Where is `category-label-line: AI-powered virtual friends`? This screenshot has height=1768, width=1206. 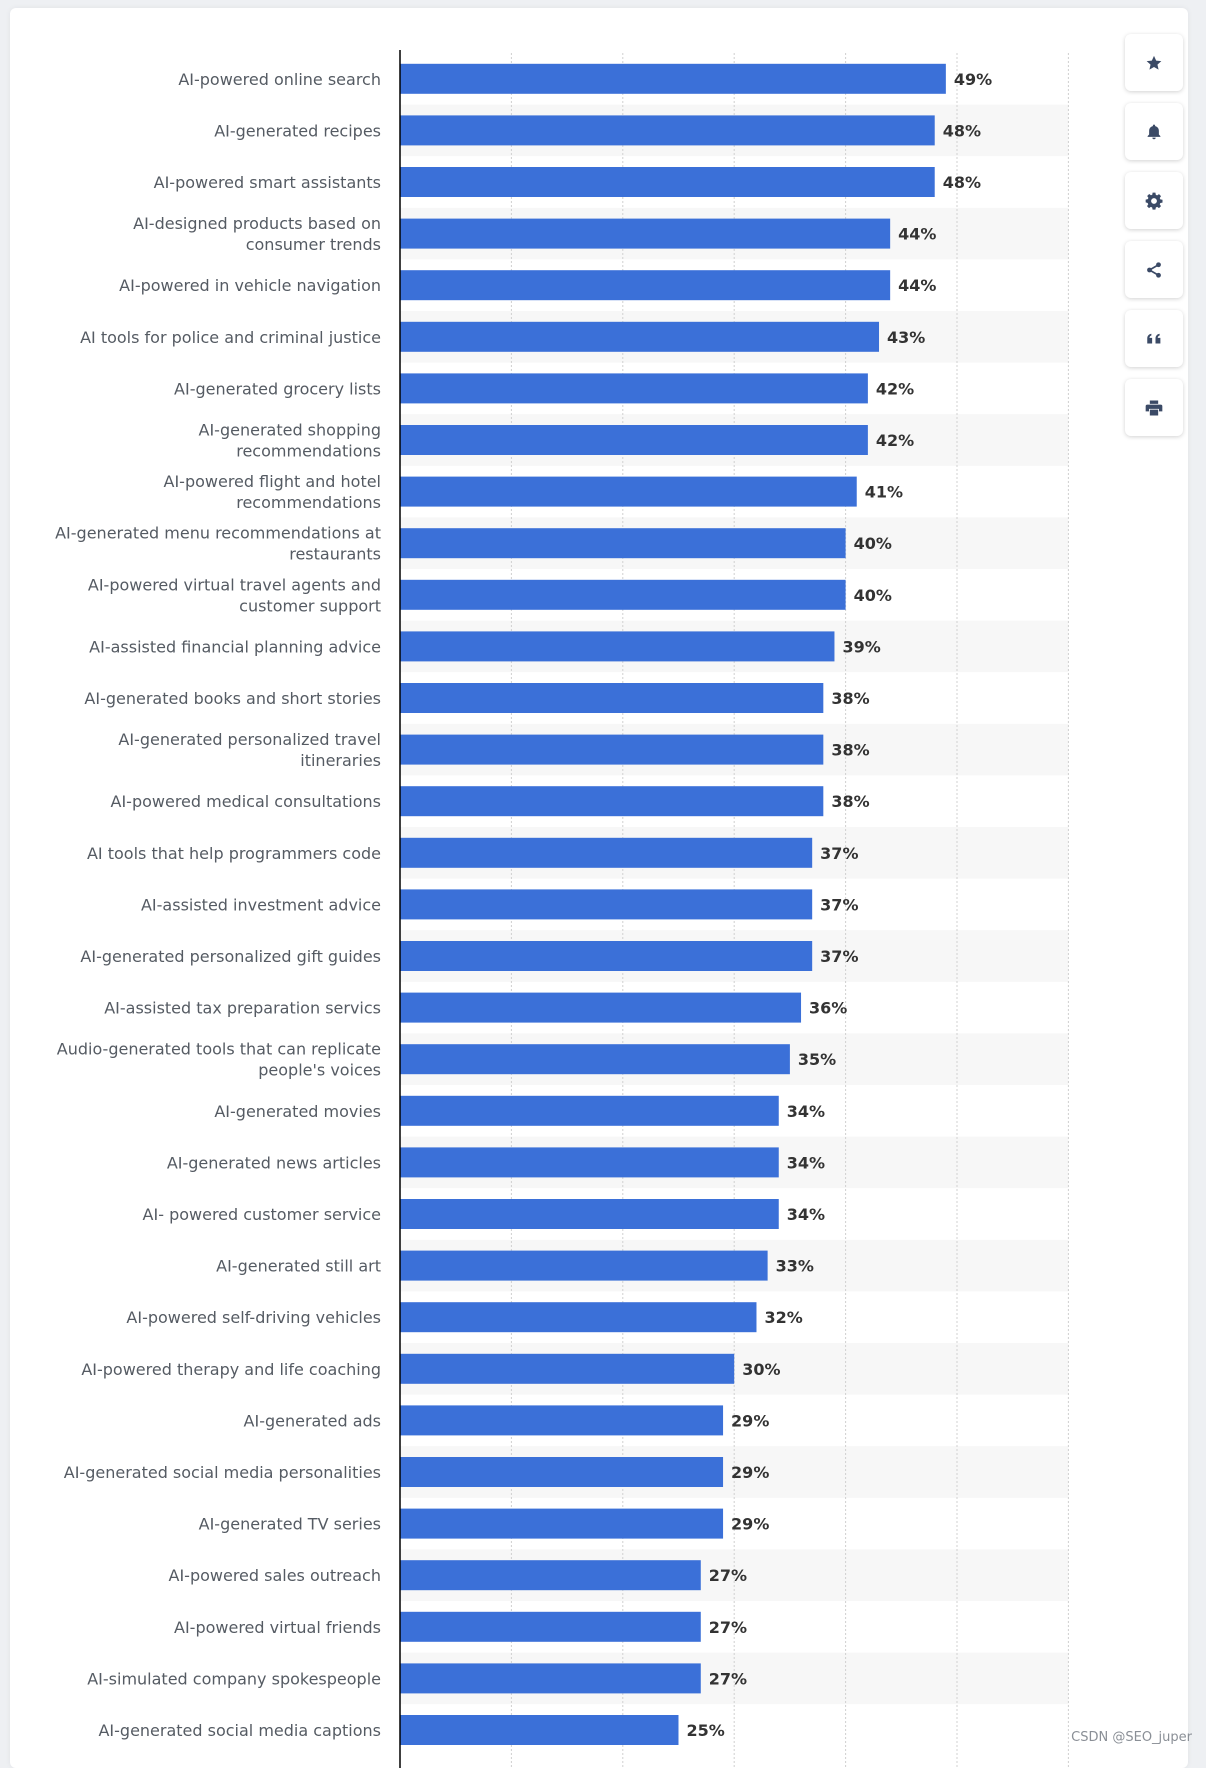 category-label-line: AI-powered virtual friends is located at coordinates (277, 1627).